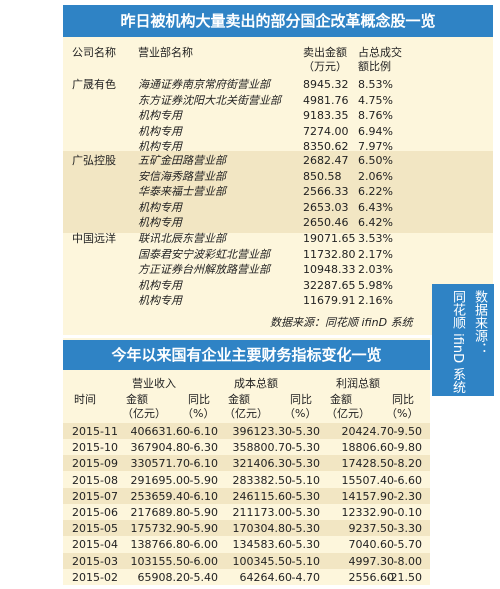 This screenshot has height=589, width=500. Describe the element at coordinates (368, 431) in the screenshot. I see `amount: 20424.70` at that location.